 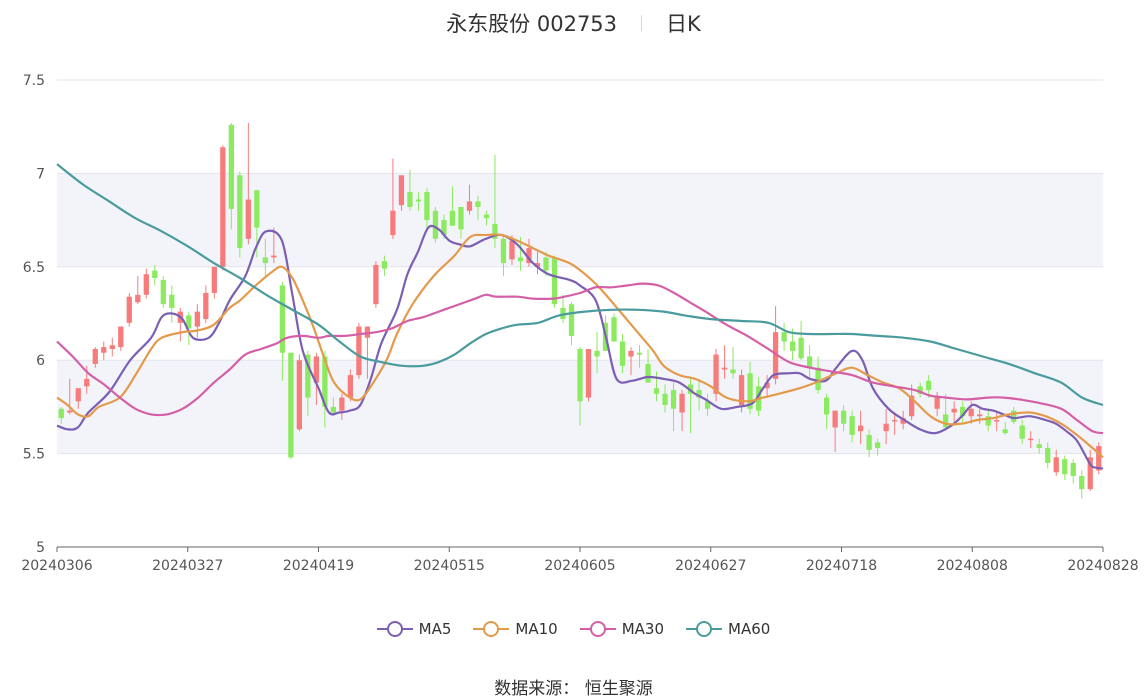 I want to click on stock-title: 永东股份 002753, so click(x=532, y=24).